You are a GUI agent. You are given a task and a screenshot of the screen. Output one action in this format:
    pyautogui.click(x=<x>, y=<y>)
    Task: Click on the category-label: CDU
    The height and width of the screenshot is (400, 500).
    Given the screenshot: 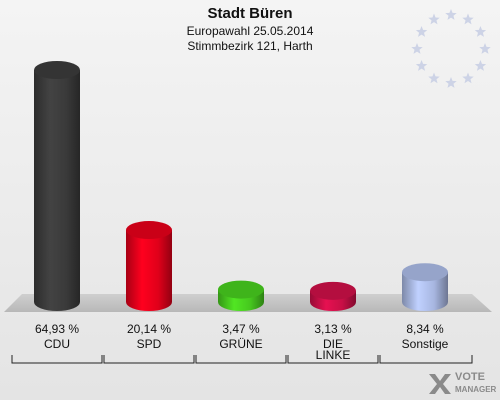 What is the action you would take?
    pyautogui.click(x=57, y=344)
    